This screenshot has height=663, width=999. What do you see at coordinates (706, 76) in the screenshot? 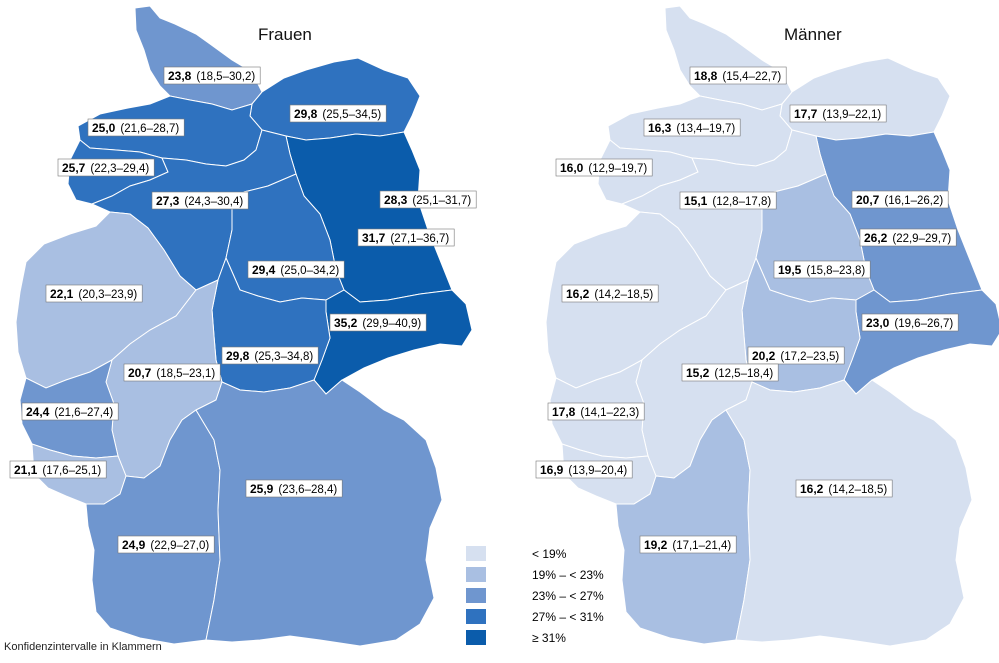
I see `state-value: 18,8` at bounding box center [706, 76].